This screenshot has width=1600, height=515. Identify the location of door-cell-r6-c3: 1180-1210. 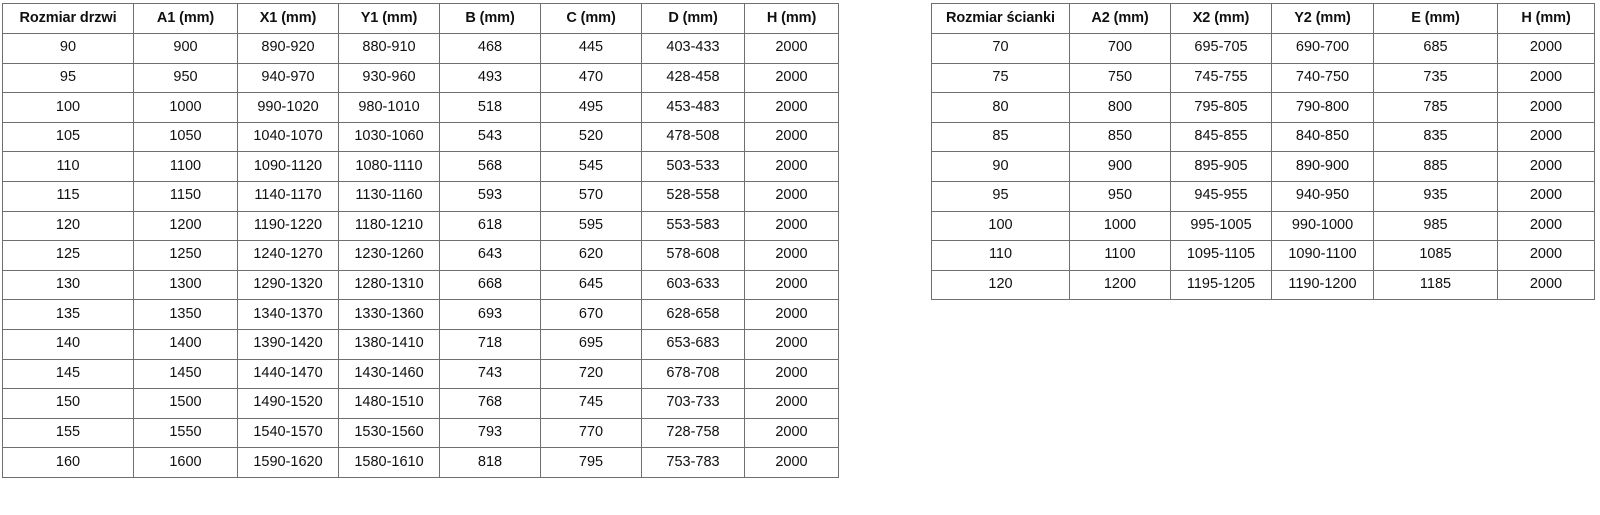
(389, 226).